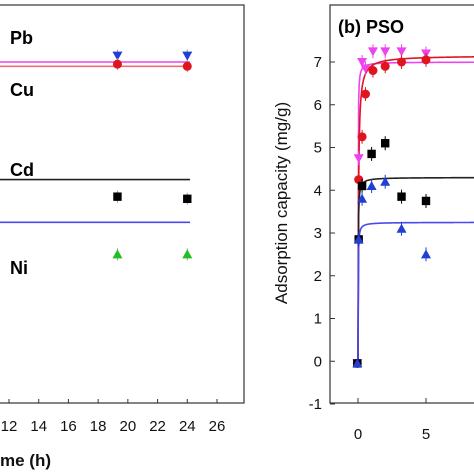 This screenshot has height=474, width=474. I want to click on right-y-tick-label: 1, so click(318, 319).